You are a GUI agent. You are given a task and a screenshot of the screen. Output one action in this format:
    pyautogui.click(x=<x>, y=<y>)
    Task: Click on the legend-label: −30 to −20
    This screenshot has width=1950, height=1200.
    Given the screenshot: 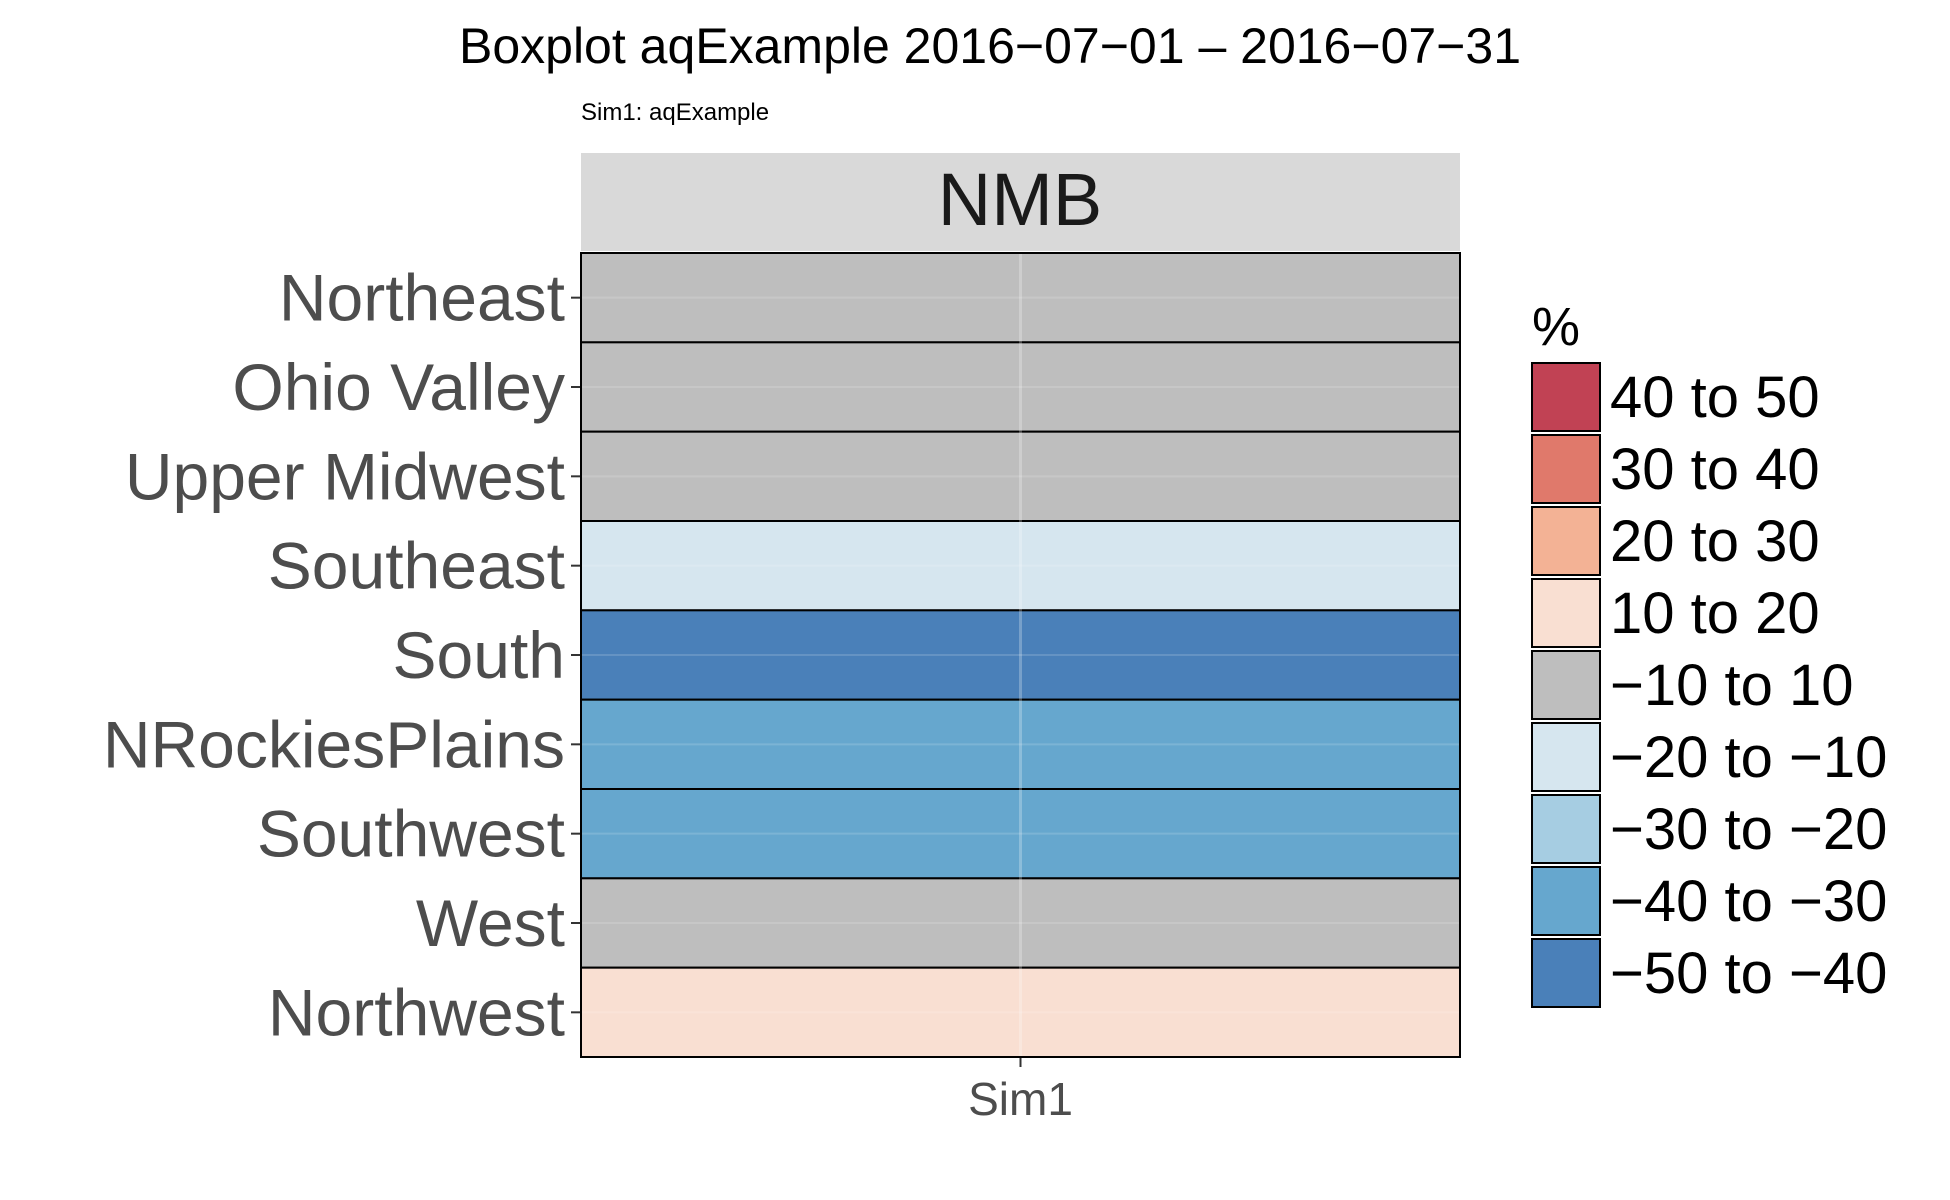 What is the action you would take?
    pyautogui.click(x=1748, y=829)
    